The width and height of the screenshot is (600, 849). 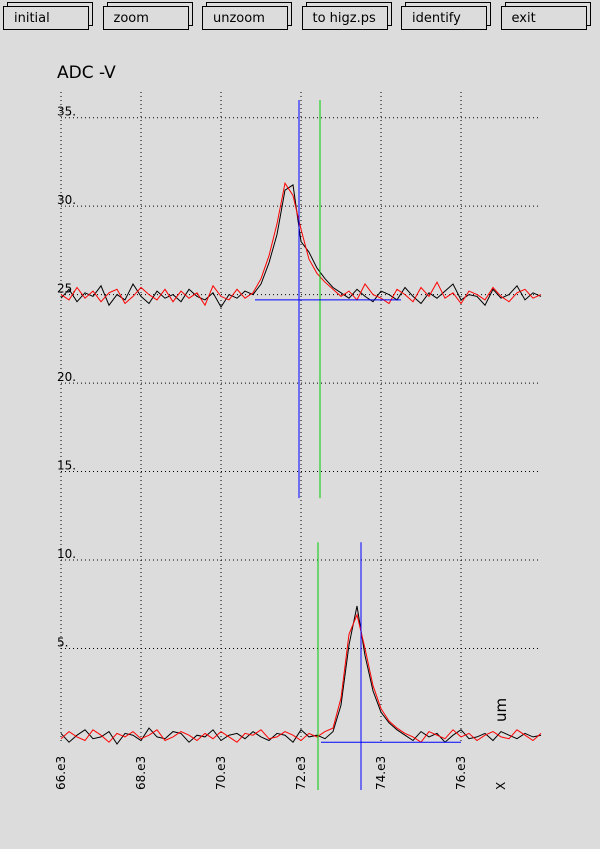 What do you see at coordinates (61, 773) in the screenshot?
I see `x-tick-label: 66.e3` at bounding box center [61, 773].